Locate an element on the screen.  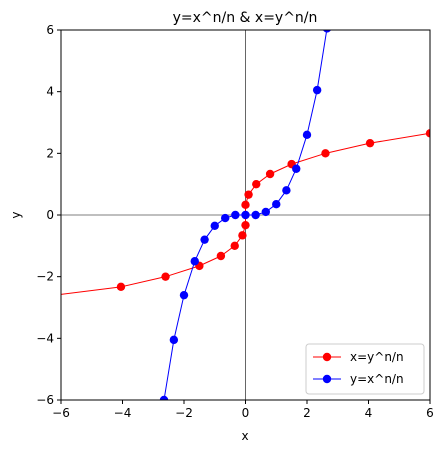
chart-title: y=x^n/n & x=y^n/n is located at coordinates (245, 18).